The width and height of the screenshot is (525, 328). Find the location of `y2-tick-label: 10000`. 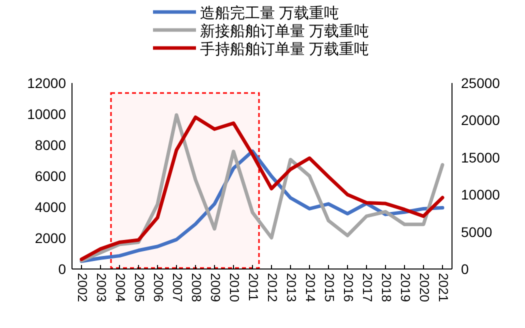

y2-tick-label: 10000 is located at coordinates (480, 194).